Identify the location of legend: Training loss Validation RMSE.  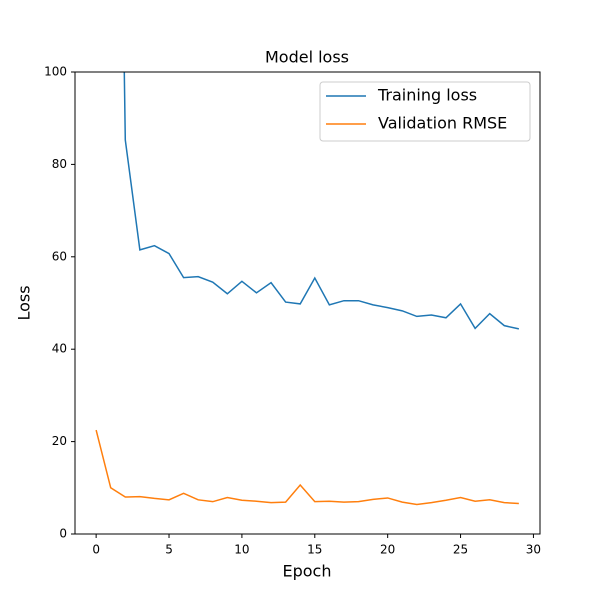
(425, 111).